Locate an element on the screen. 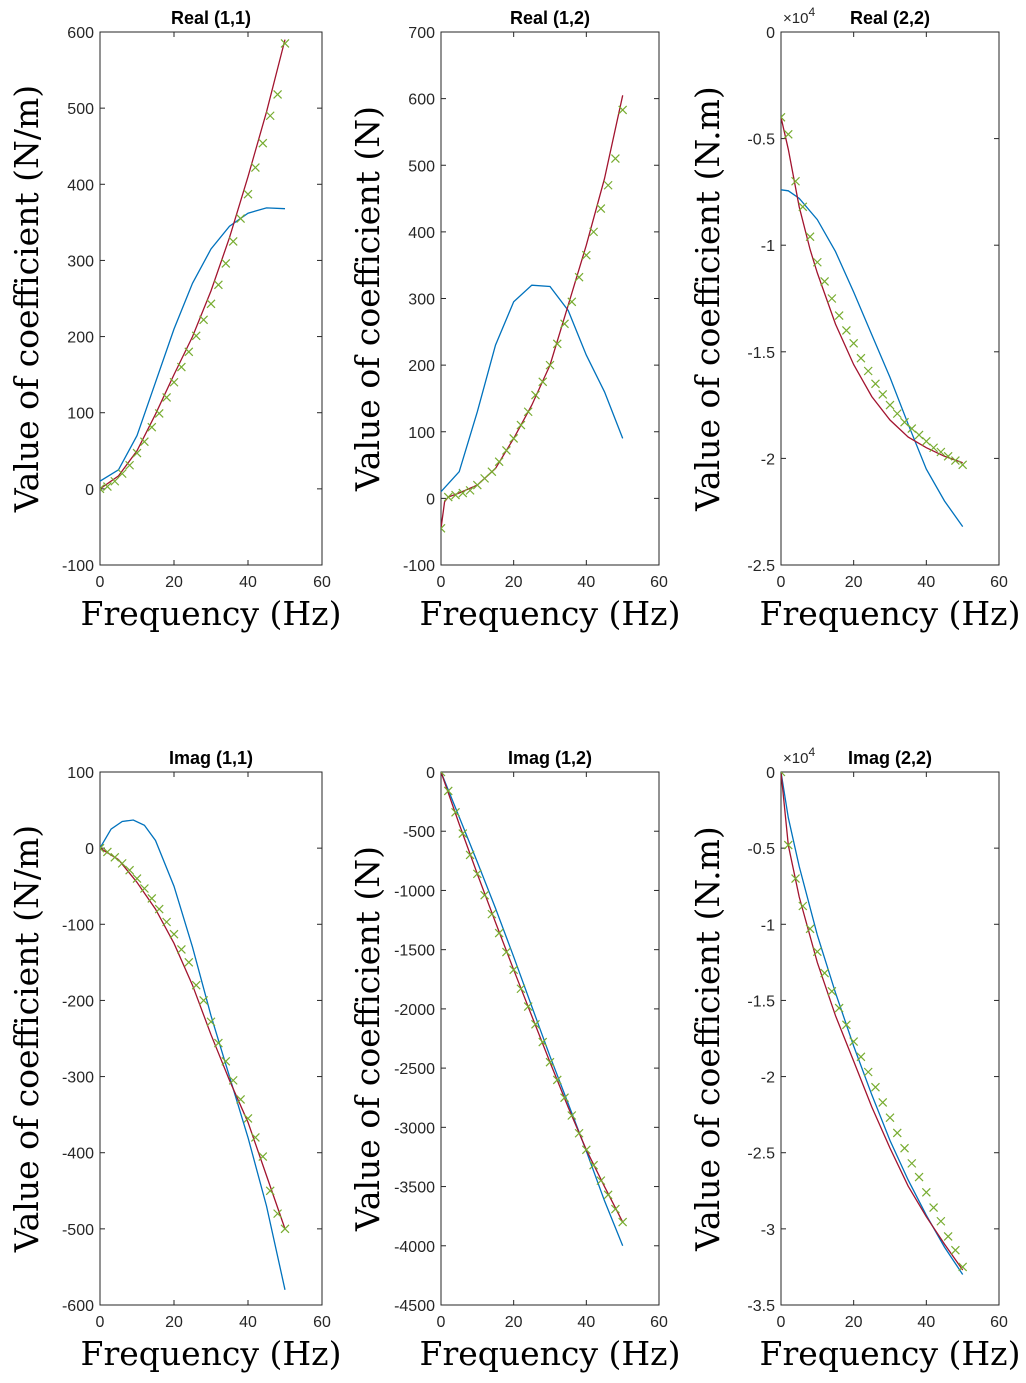  x-tick-label: 60 is located at coordinates (999, 1322).